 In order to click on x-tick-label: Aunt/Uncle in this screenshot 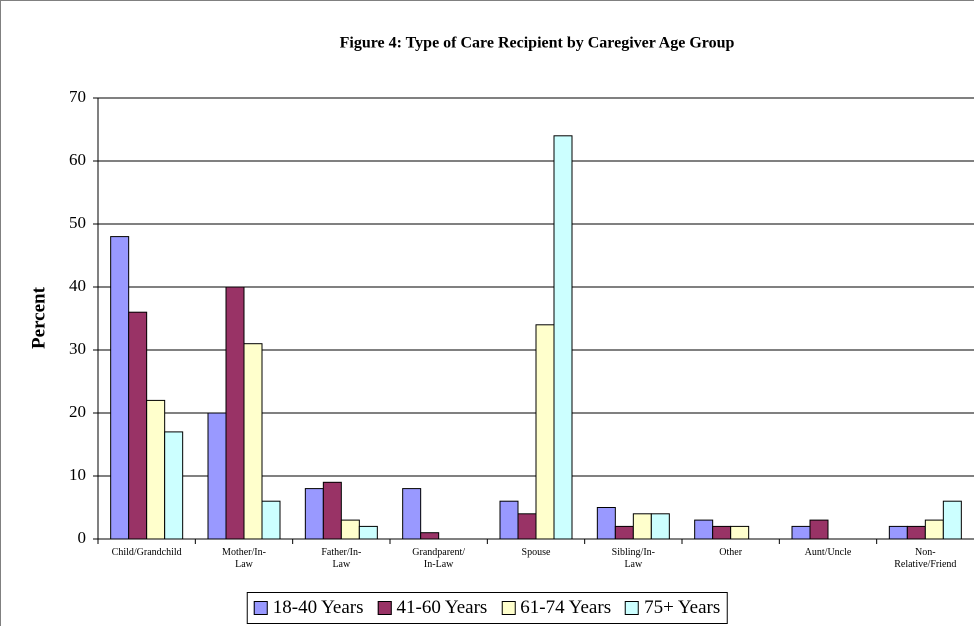, I will do `click(828, 552)`.